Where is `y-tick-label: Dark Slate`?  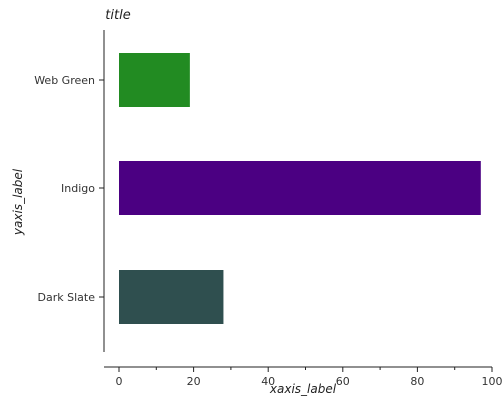 y-tick-label: Dark Slate is located at coordinates (67, 297).